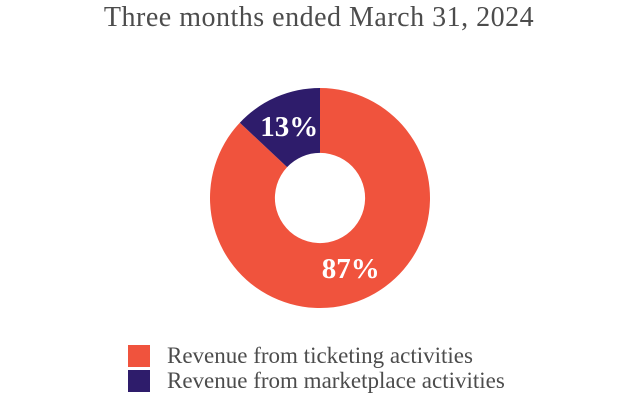 Image resolution: width=638 pixels, height=402 pixels. What do you see at coordinates (320, 355) in the screenshot?
I see `legend-label-ticketing: Revenue from ticketing activities` at bounding box center [320, 355].